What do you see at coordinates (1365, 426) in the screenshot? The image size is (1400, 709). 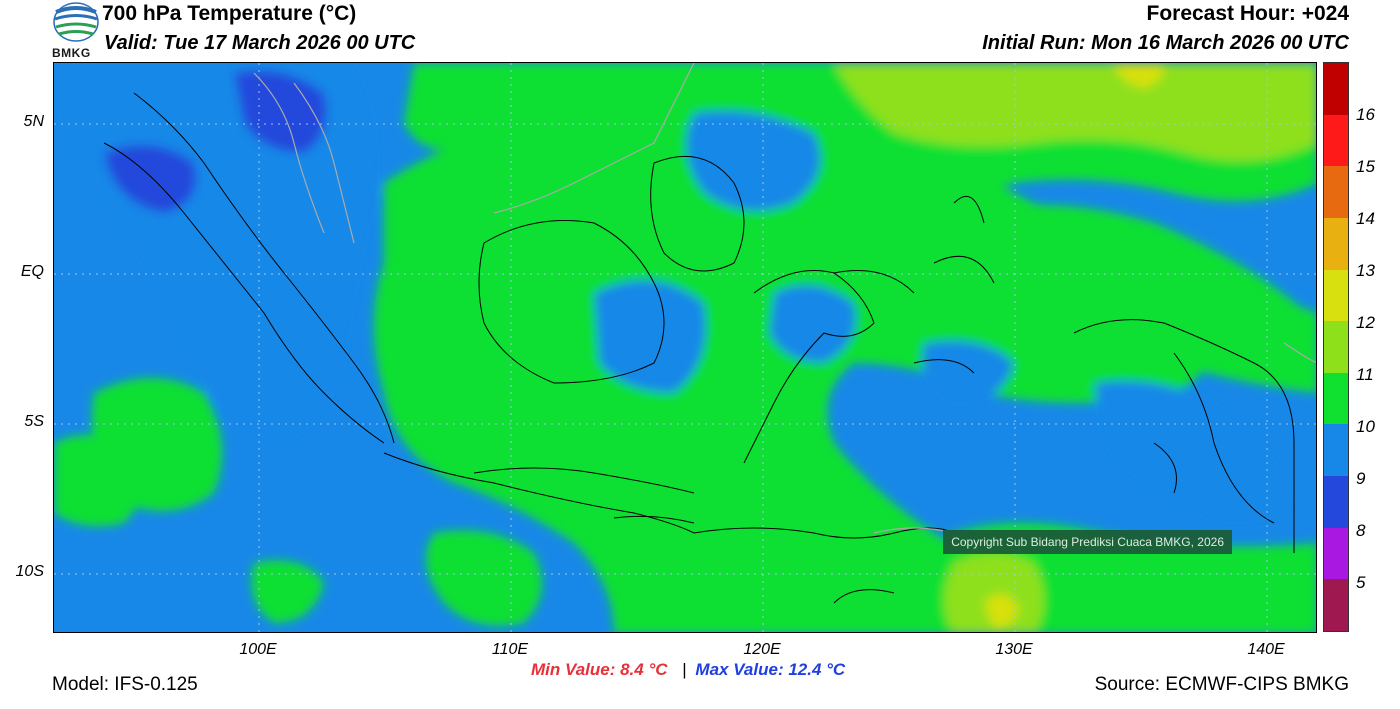 I see `cbar-label-10: 10` at bounding box center [1365, 426].